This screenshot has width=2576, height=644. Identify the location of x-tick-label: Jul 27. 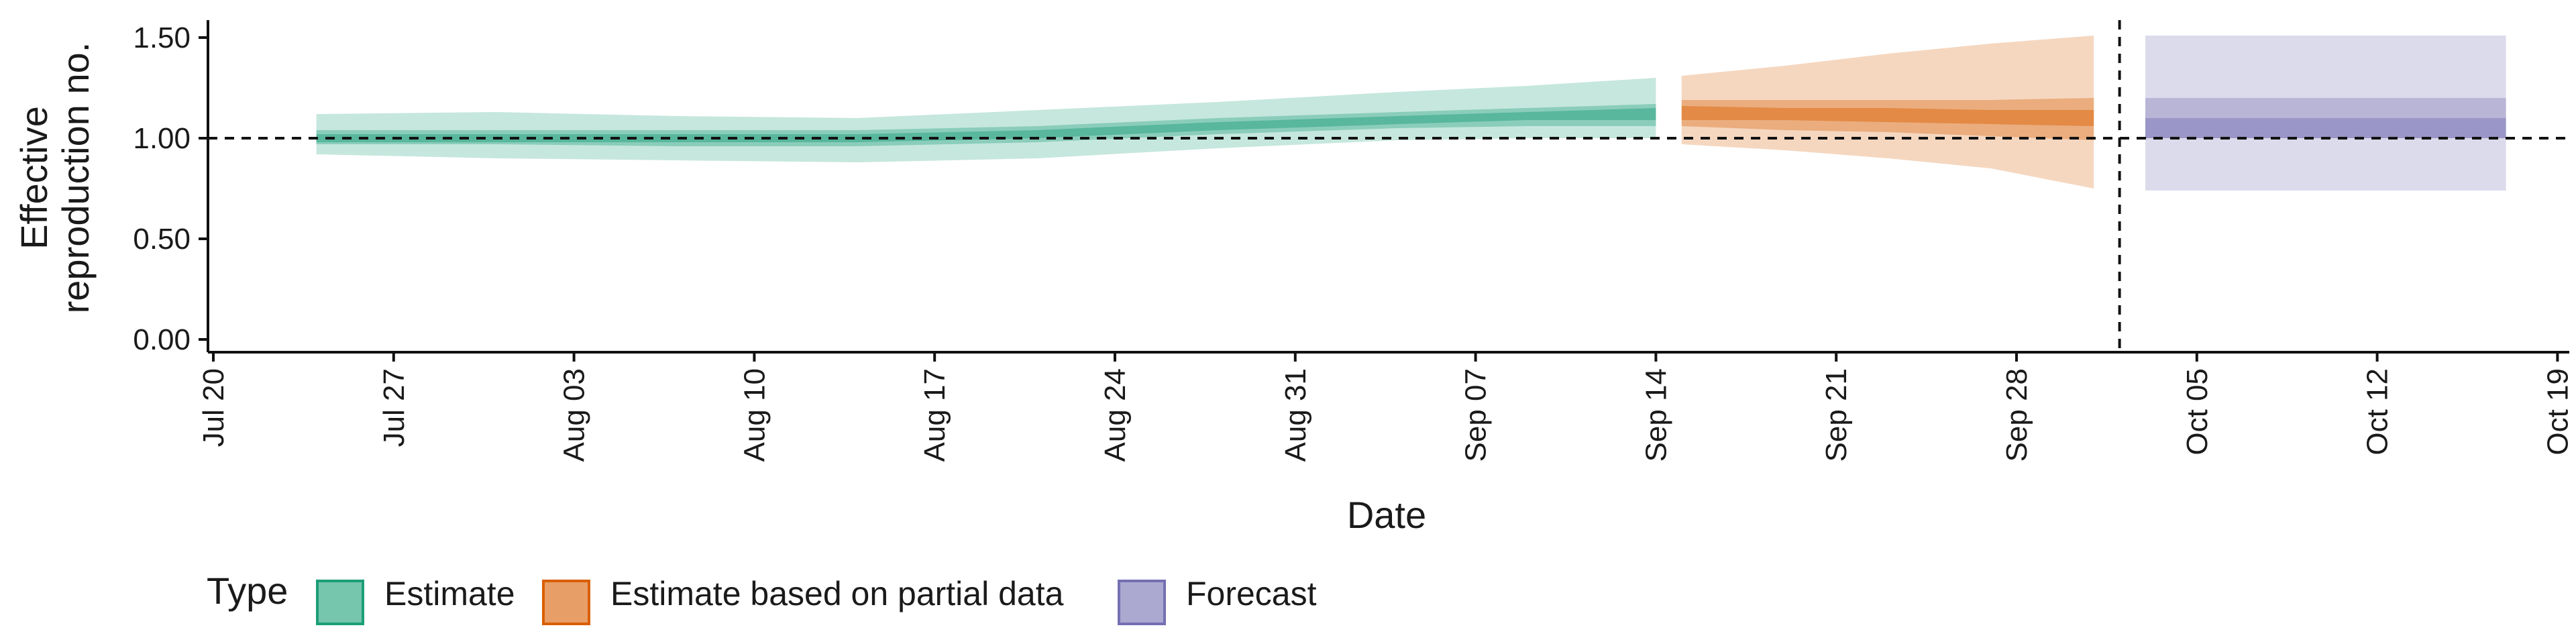
(394, 407).